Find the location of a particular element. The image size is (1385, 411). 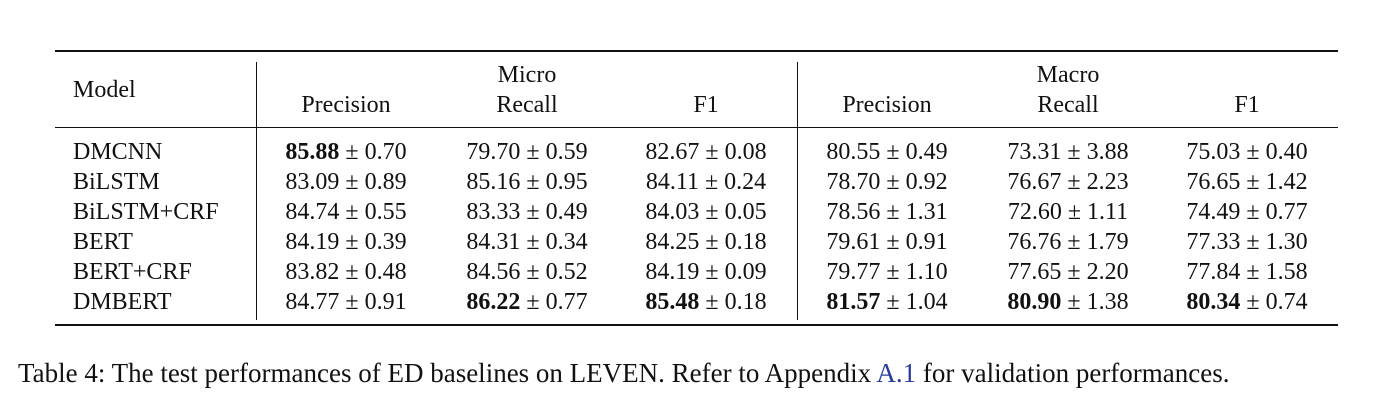

mean: 77.33 is located at coordinates (1213, 242).